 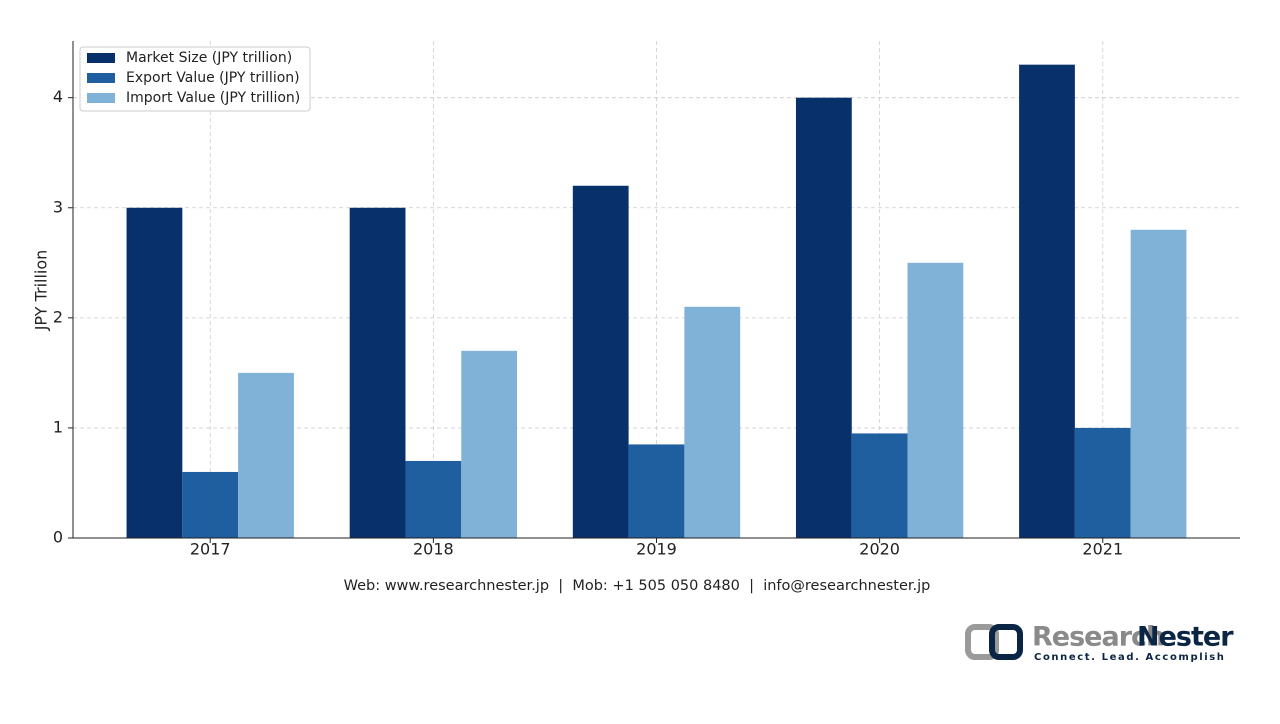 What do you see at coordinates (879, 549) in the screenshot?
I see `x-tick-label: 2020` at bounding box center [879, 549].